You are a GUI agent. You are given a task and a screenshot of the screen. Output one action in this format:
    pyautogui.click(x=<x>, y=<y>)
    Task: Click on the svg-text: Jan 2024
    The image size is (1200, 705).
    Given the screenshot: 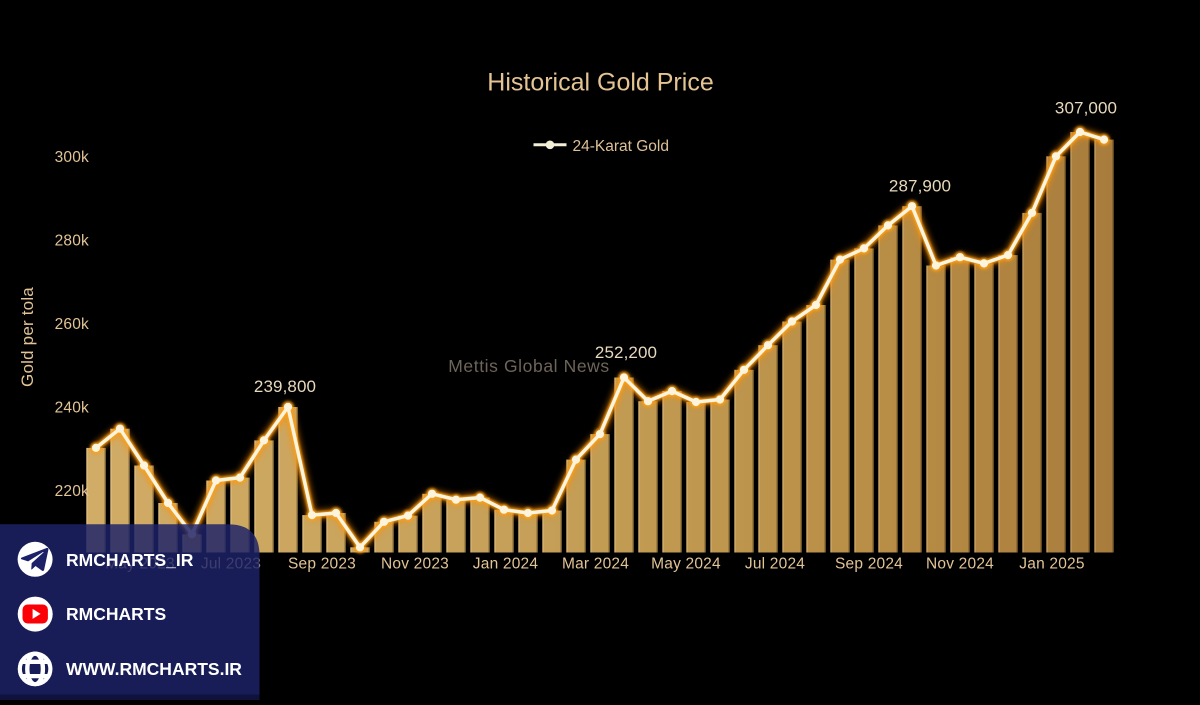 What is the action you would take?
    pyautogui.click(x=506, y=564)
    